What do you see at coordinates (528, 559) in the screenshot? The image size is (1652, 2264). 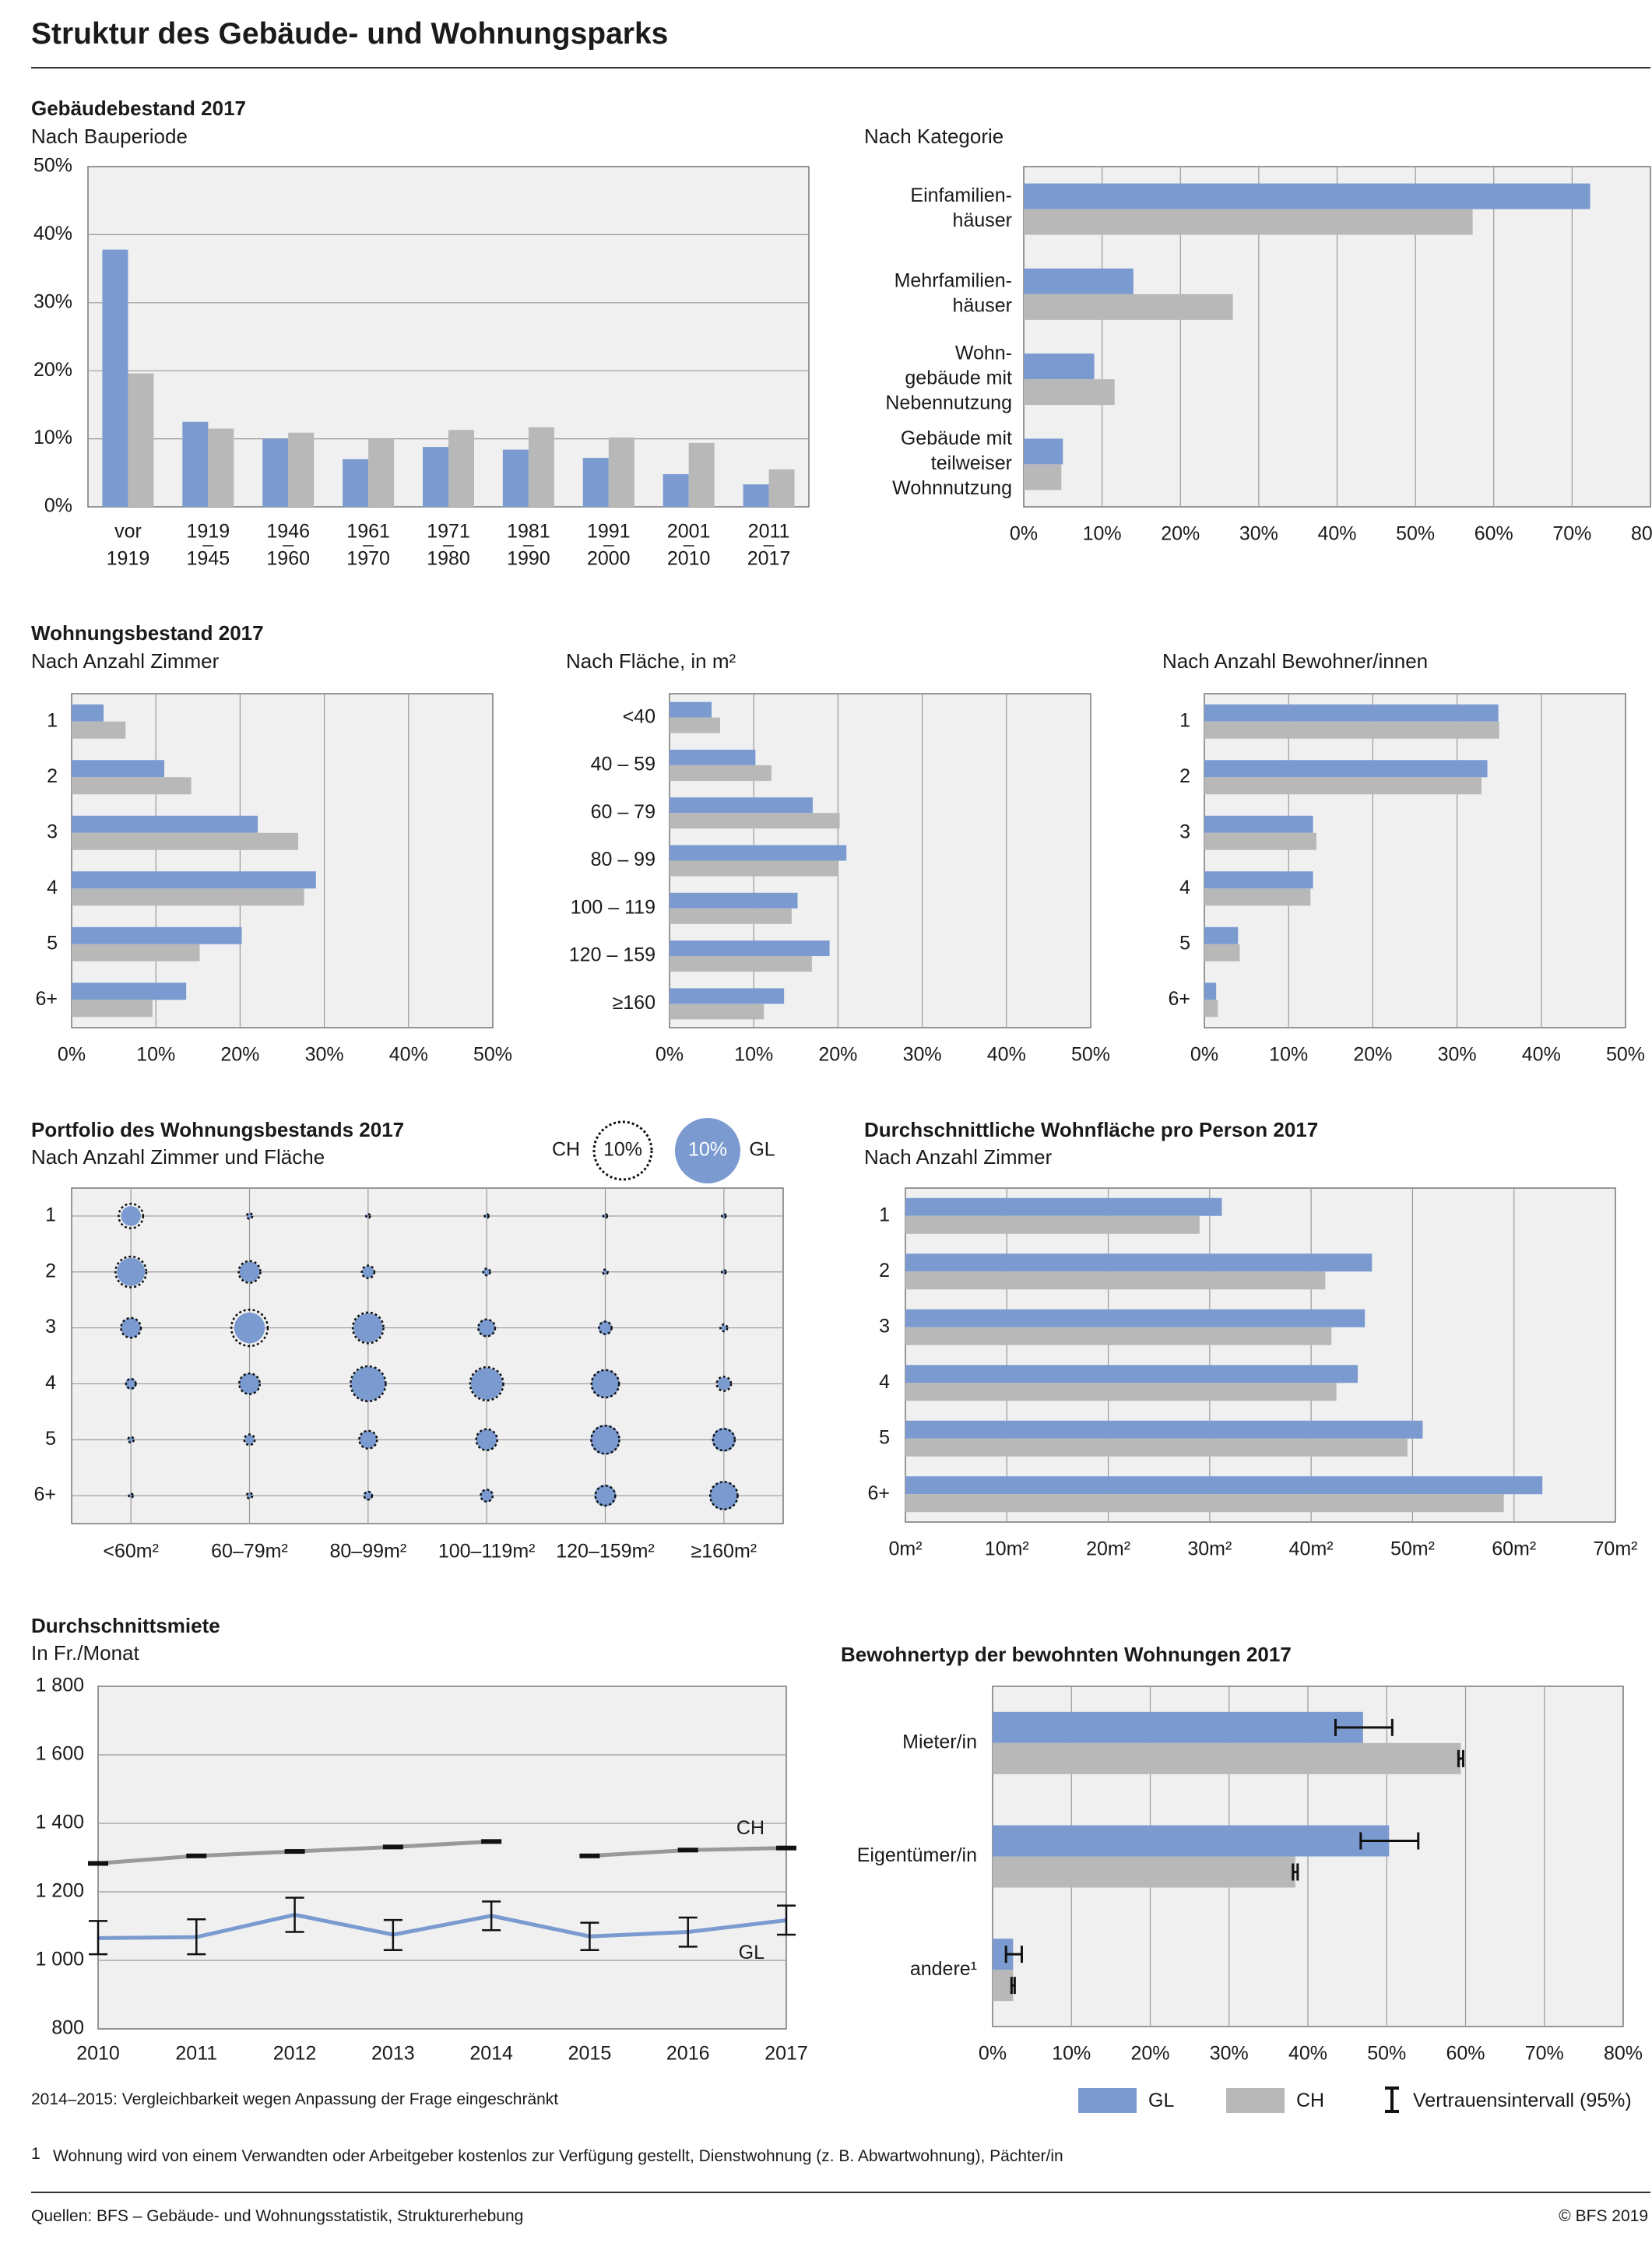 I see `x-tick-label: 1990` at bounding box center [528, 559].